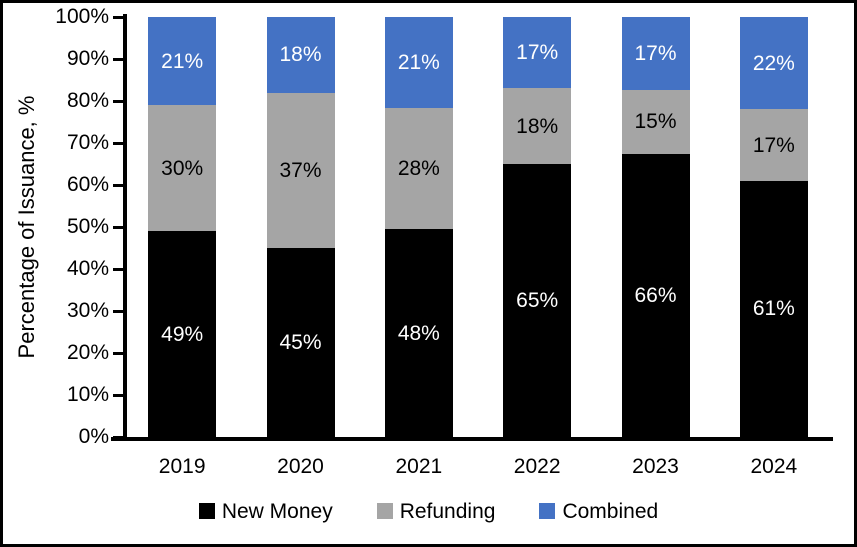 The height and width of the screenshot is (547, 857). I want to click on bar-segment-2023-combined: 17%, so click(655, 53).